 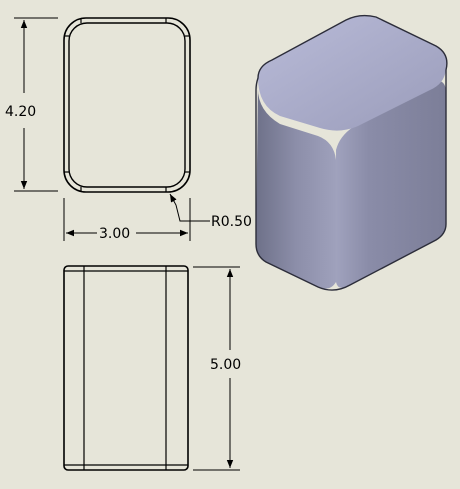 What do you see at coordinates (225, 365) in the screenshot?
I see `dimension-label-5-00: 5.00` at bounding box center [225, 365].